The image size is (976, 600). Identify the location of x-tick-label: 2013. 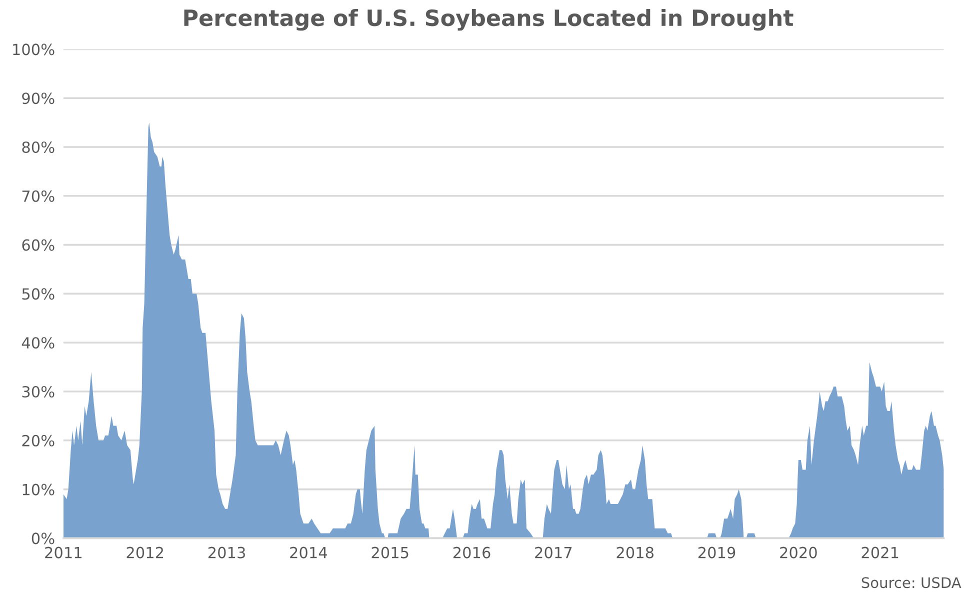
(226, 552).